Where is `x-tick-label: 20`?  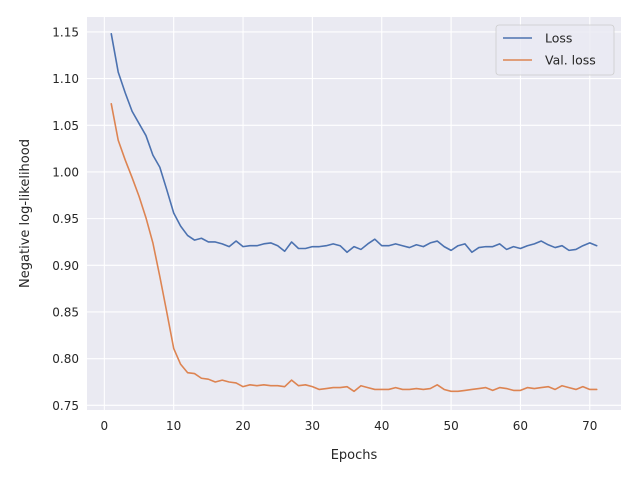
x-tick-label: 20 is located at coordinates (242, 426).